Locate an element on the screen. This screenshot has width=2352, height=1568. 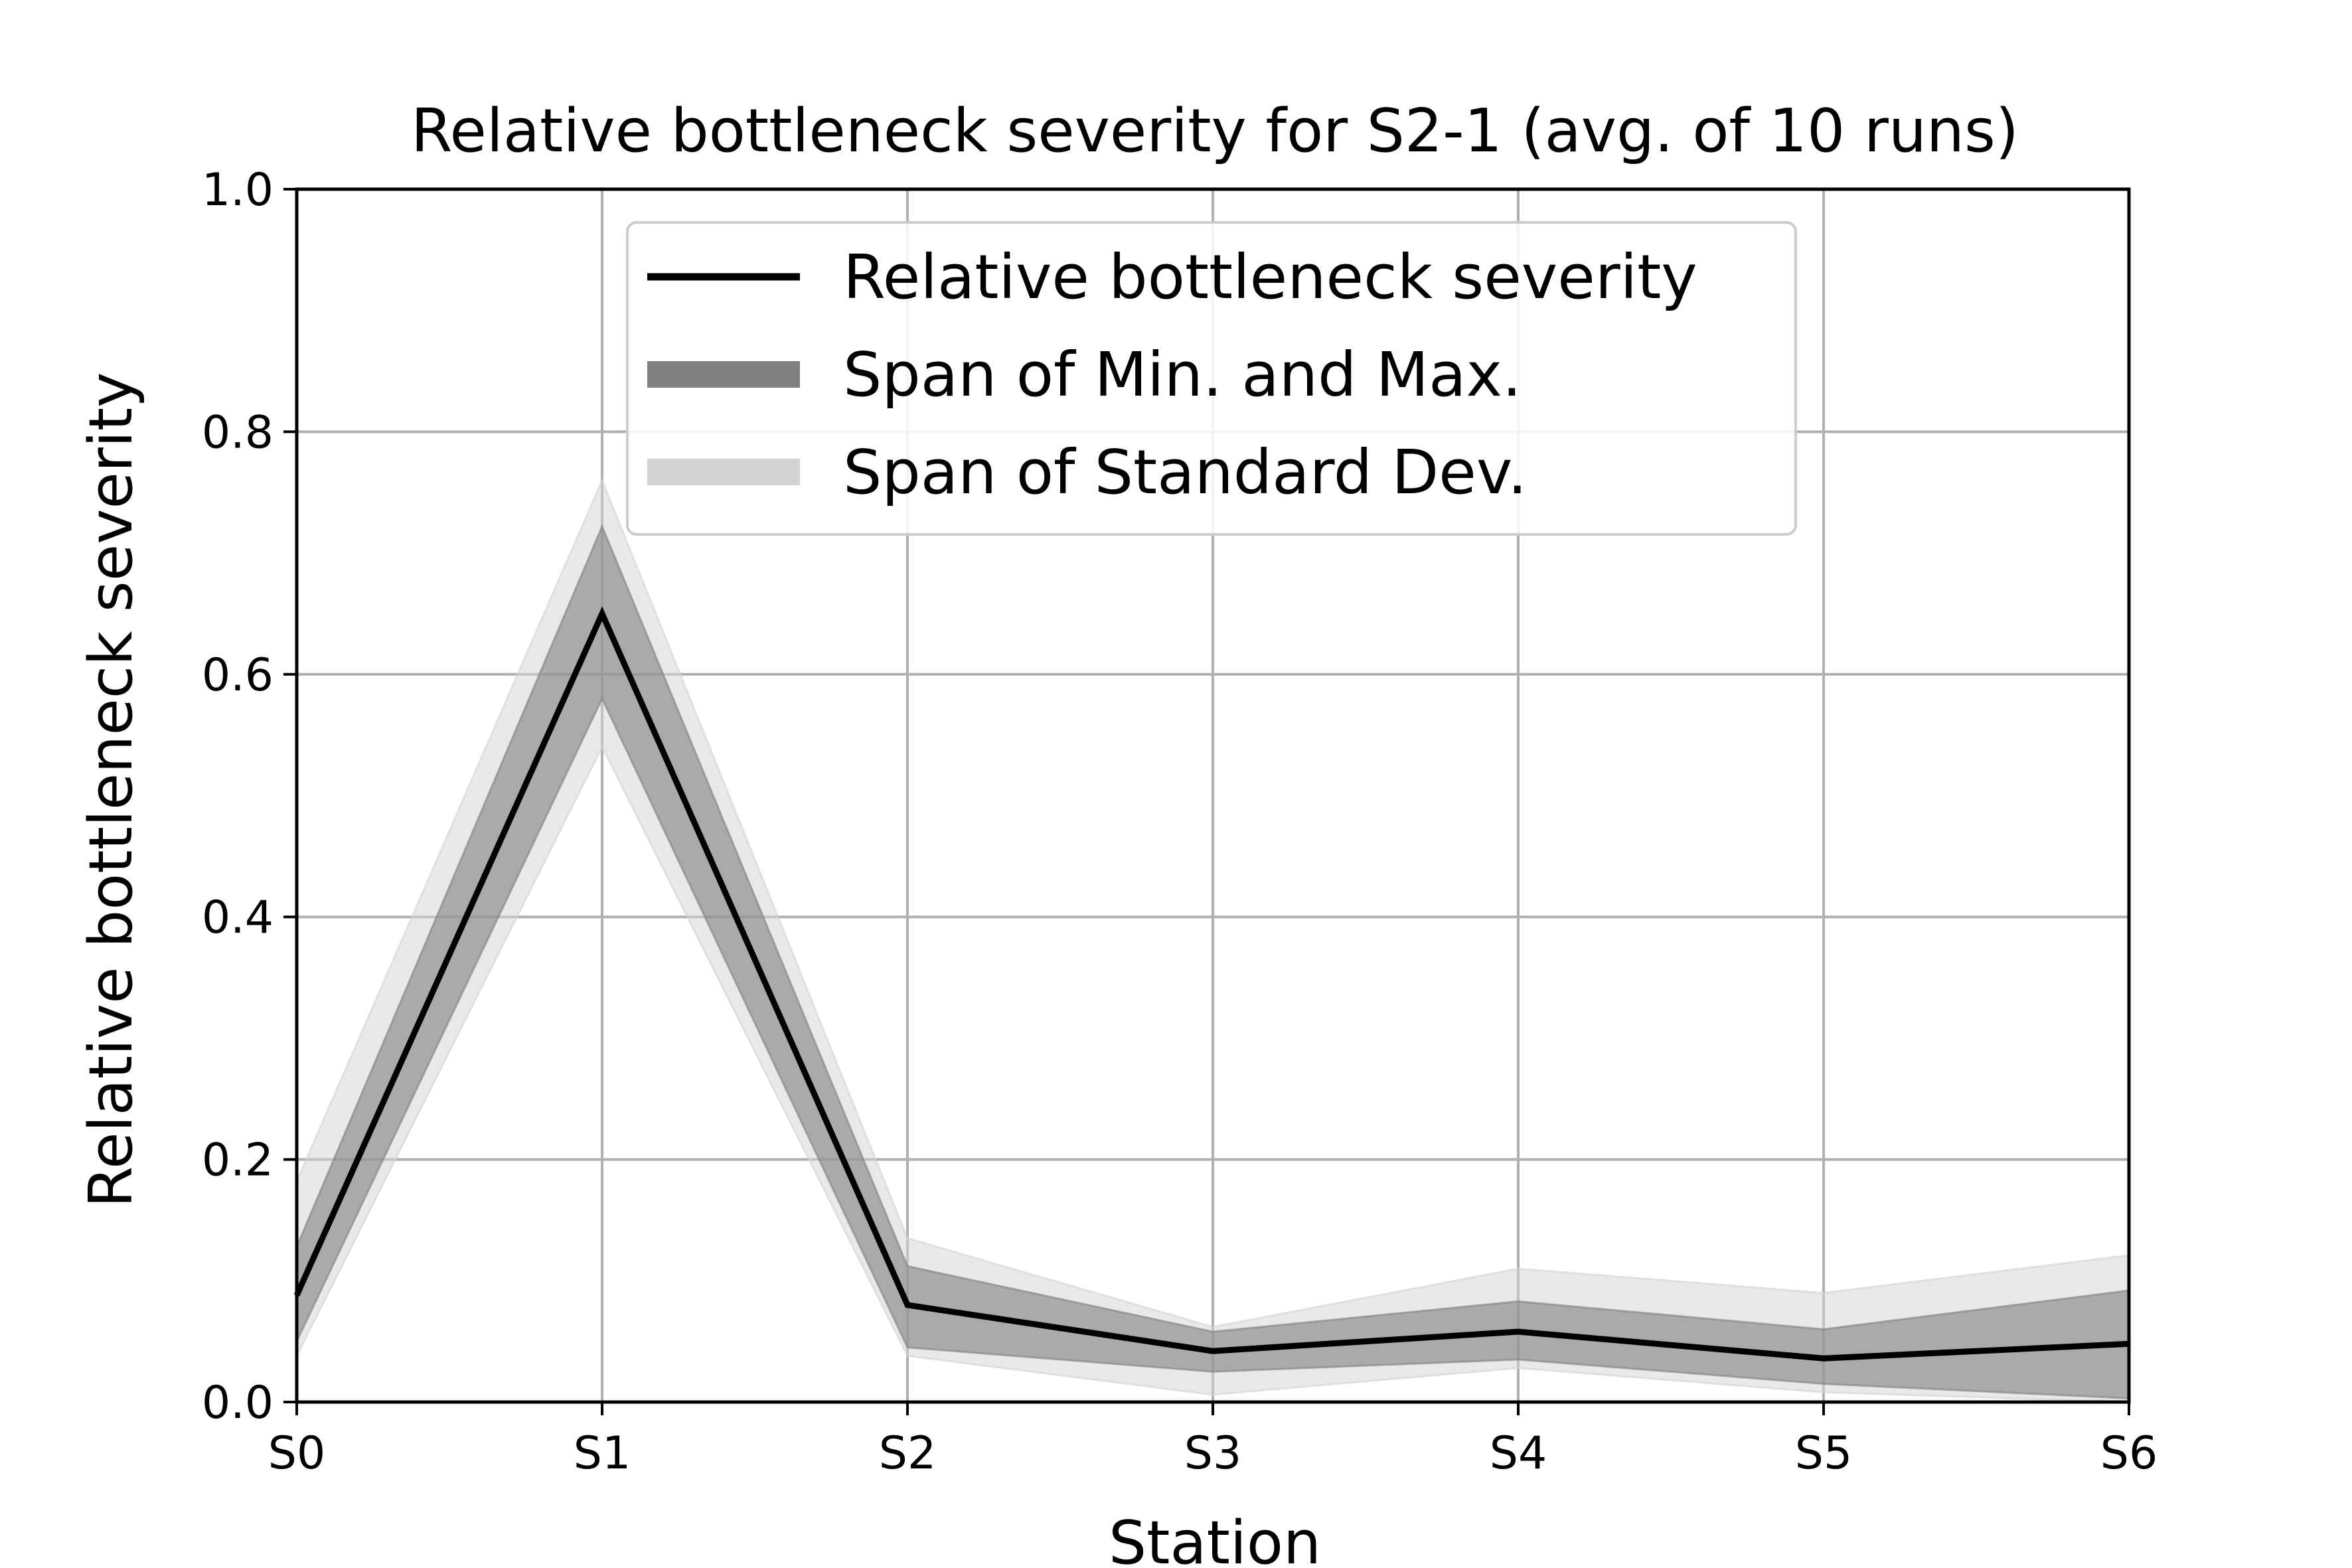
y-axis-label: Relative bottleneck severity is located at coordinates (111, 790).